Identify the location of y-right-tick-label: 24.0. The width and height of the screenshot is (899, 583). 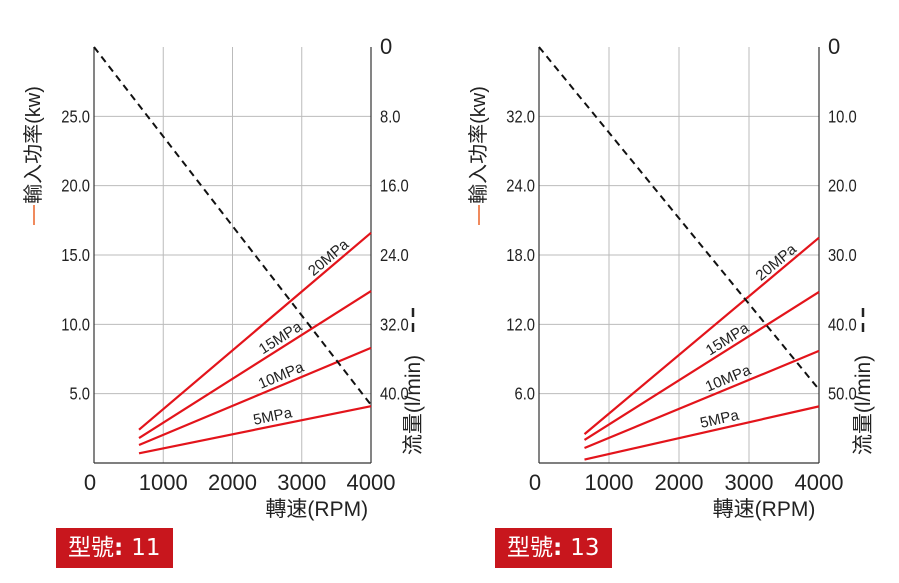
(394, 256).